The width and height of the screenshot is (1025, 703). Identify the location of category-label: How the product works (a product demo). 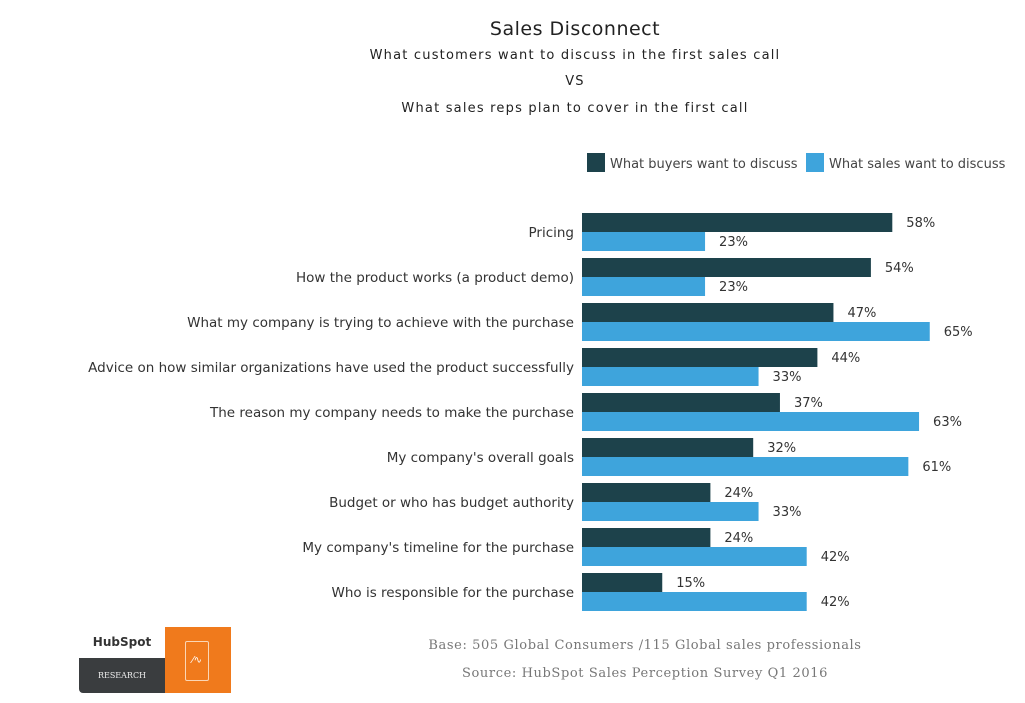
(435, 278).